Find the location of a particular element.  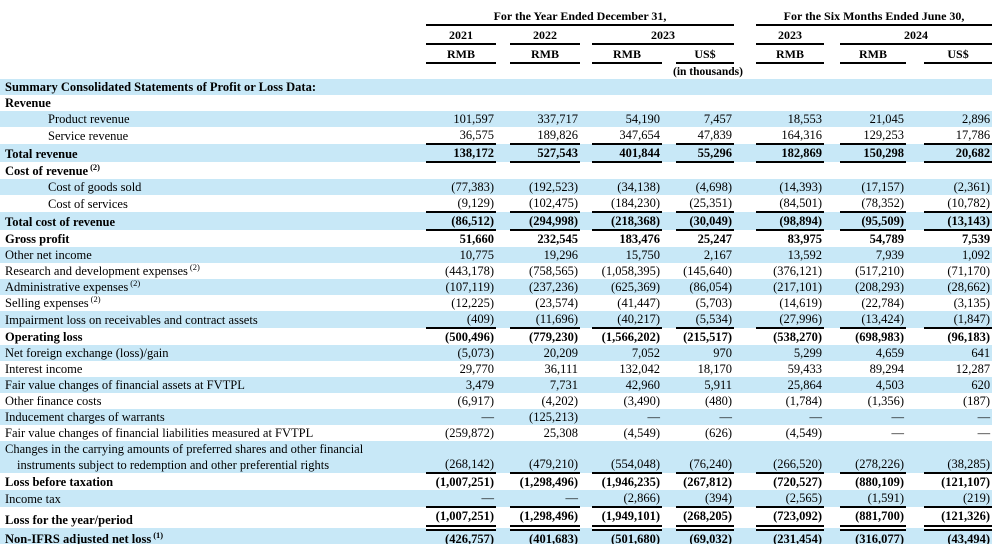

currency-header: US$ is located at coordinates (958, 54).